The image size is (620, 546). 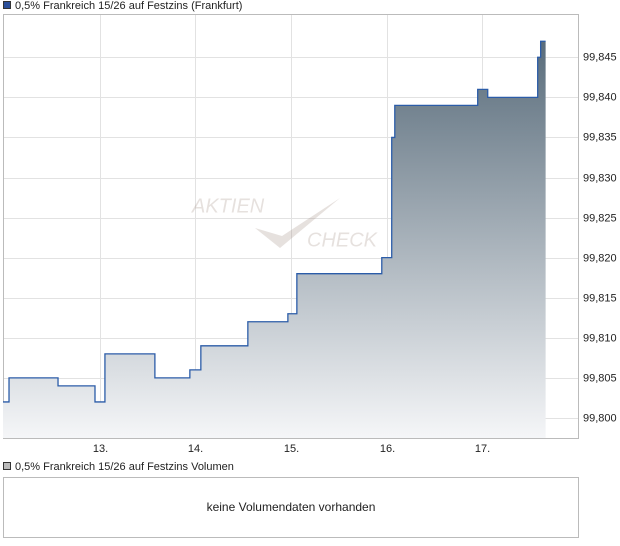 What do you see at coordinates (343, 240) in the screenshot?
I see `watermark-text: CHECK` at bounding box center [343, 240].